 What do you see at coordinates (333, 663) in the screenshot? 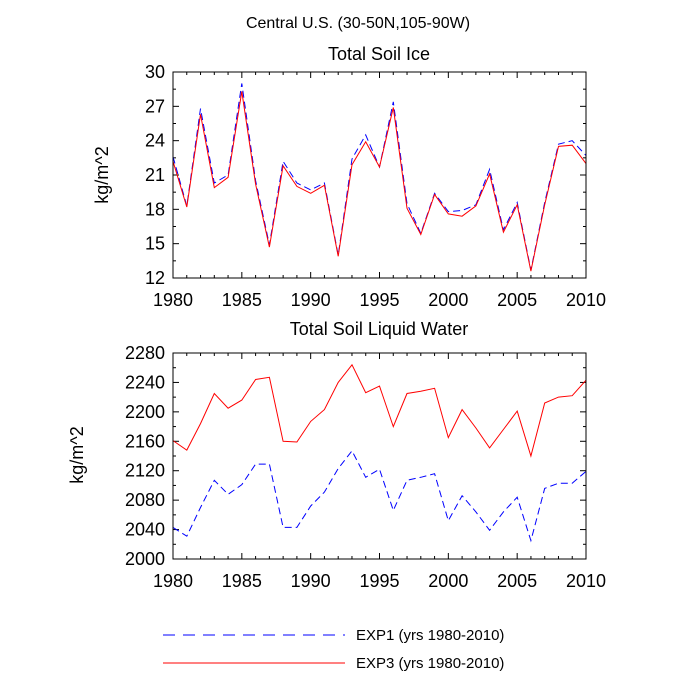
I see `legend-item-exp3: EXP3 (yrs 1980-2010)` at bounding box center [333, 663].